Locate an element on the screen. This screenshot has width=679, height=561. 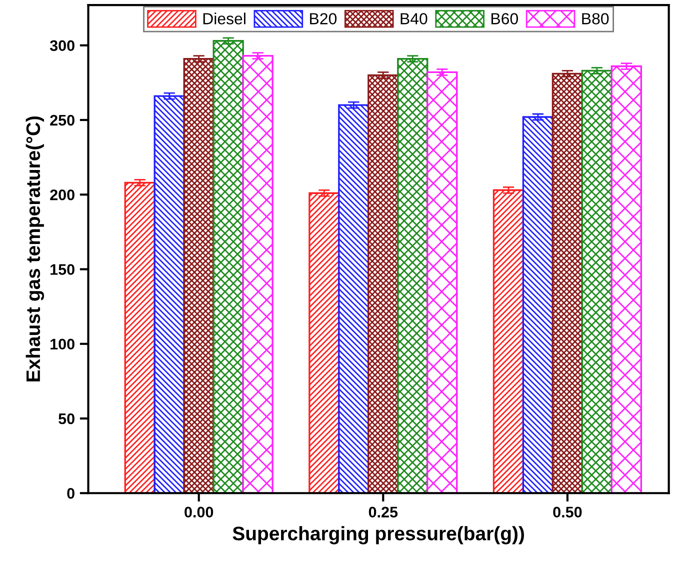
y-tick-label: 0 is located at coordinates (70, 493).